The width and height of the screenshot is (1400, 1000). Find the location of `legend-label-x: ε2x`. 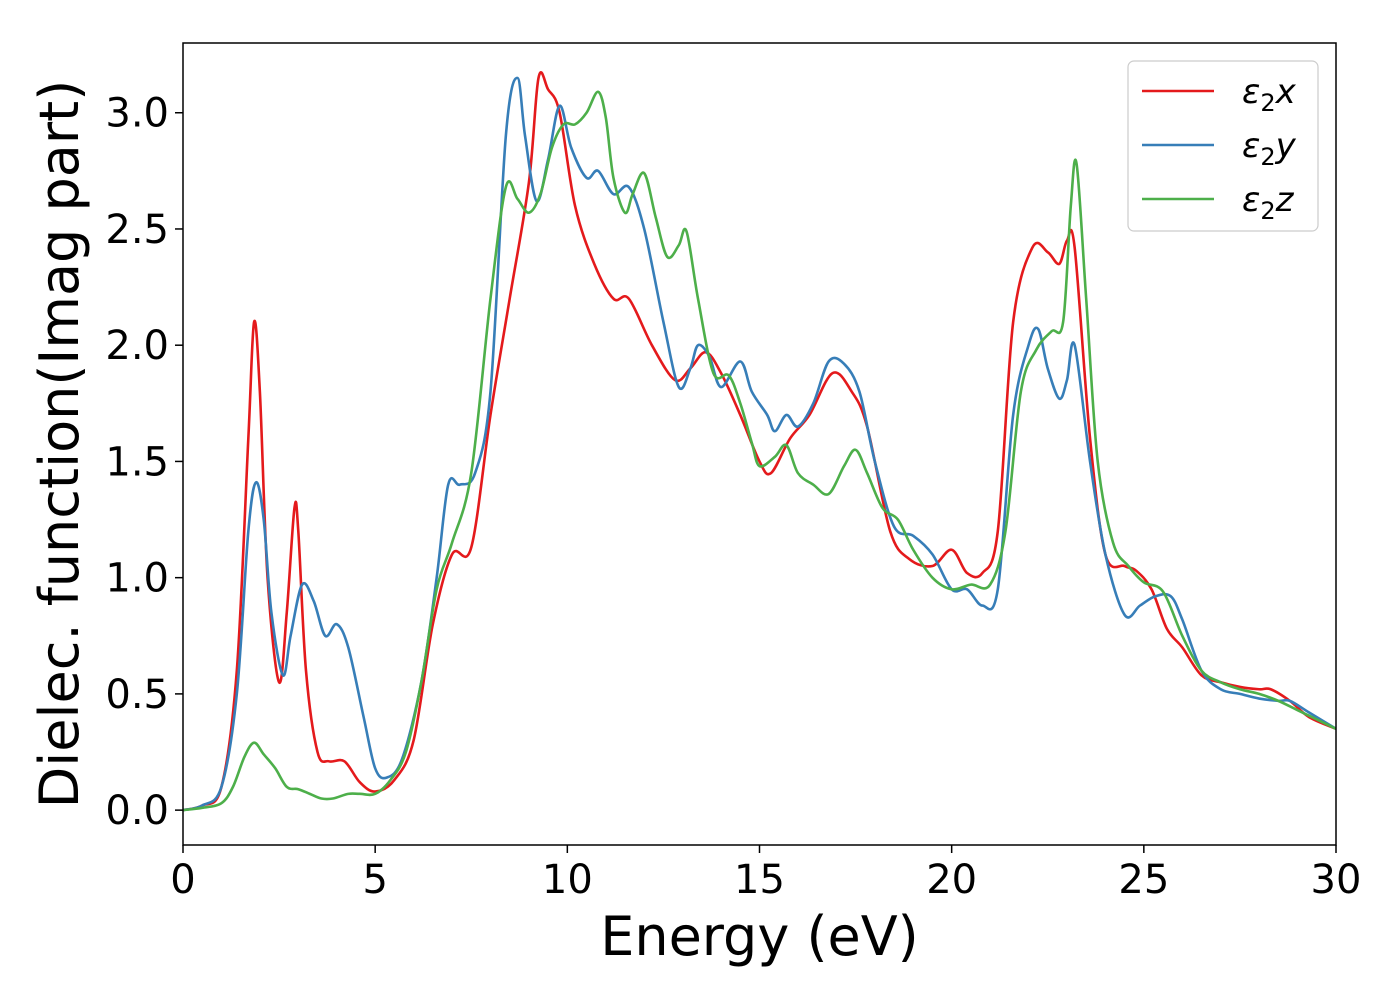

legend-label-x: ε2x is located at coordinates (1269, 94).